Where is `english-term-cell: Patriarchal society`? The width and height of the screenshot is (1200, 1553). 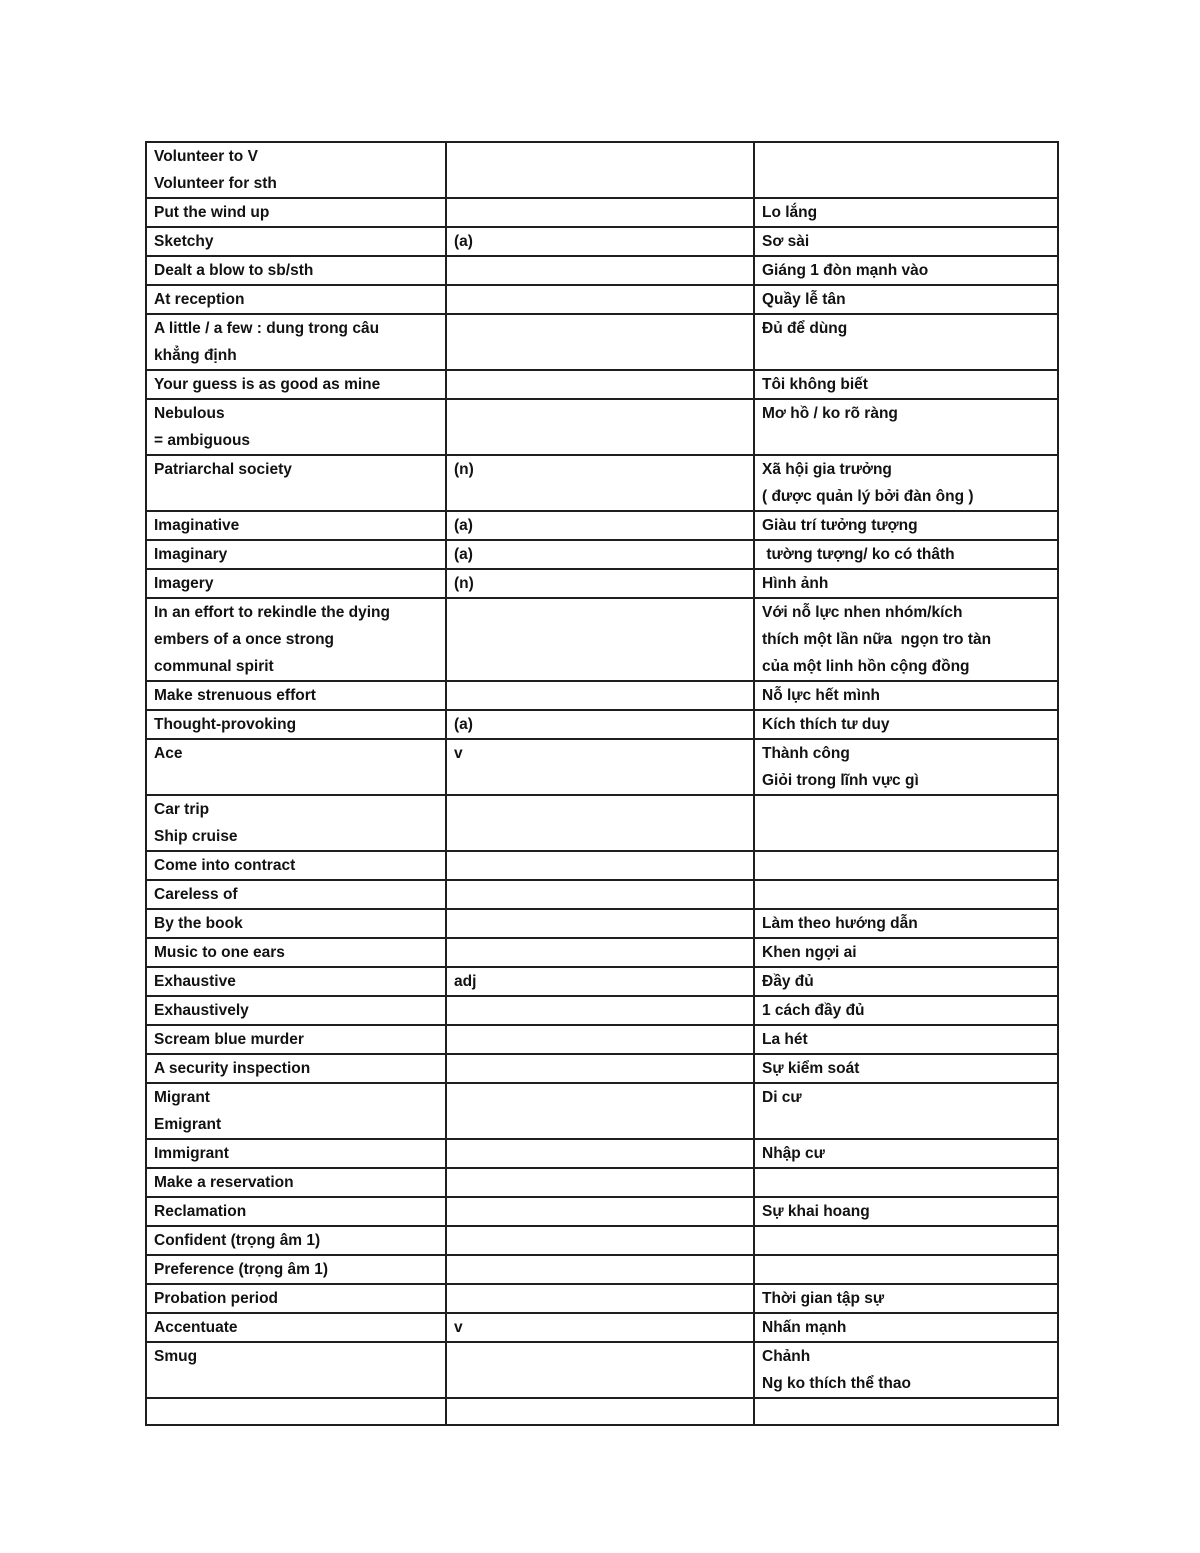 english-term-cell: Patriarchal society is located at coordinates (296, 483).